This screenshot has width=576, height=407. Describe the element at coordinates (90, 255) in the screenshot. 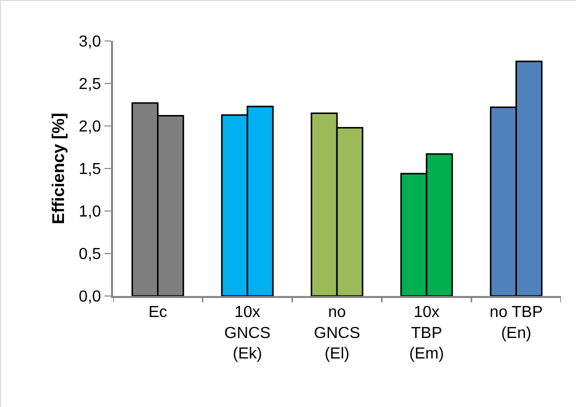

I see `y-tick-label: 0,5` at that location.